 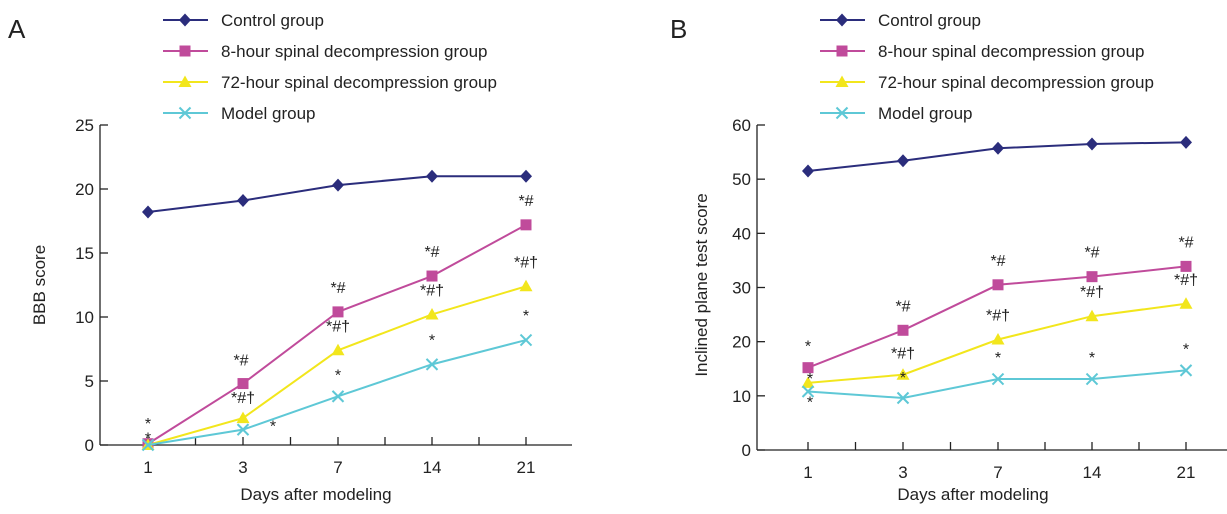 I want to click on panel-b-x-tick-label-3: 14, so click(x=1092, y=472).